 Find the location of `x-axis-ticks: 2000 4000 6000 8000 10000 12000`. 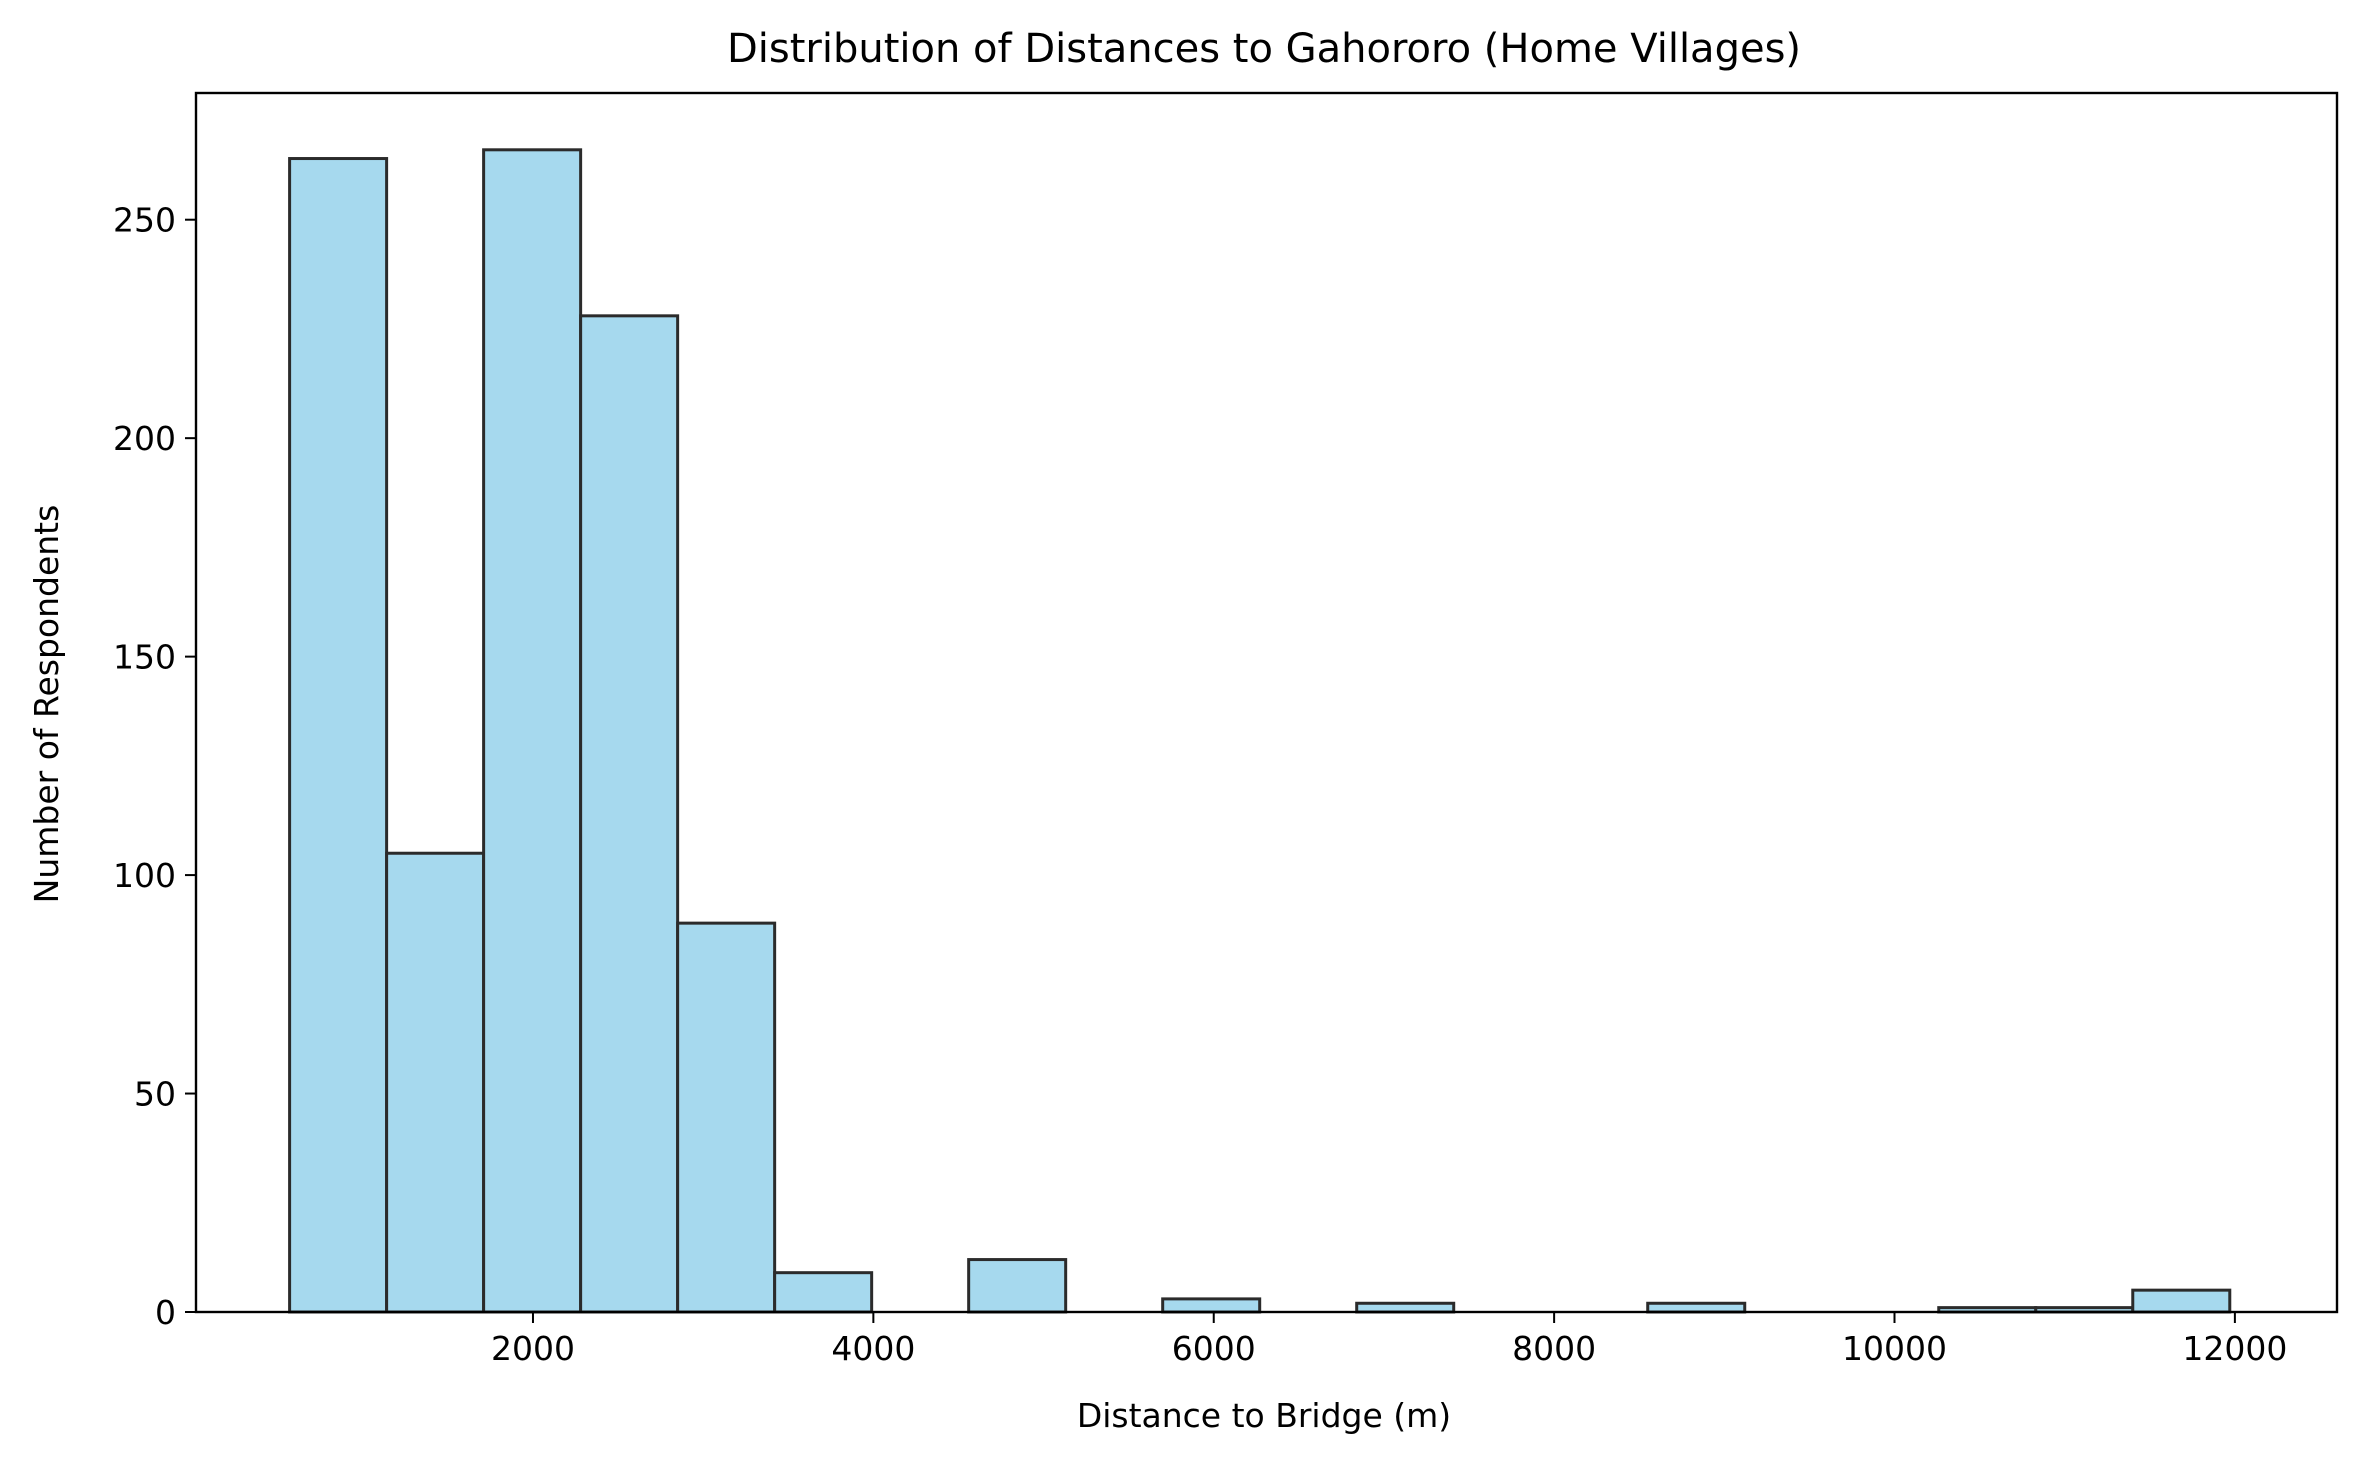

x-axis-ticks: 2000 4000 6000 8000 10000 12000 is located at coordinates (1389, 1340).